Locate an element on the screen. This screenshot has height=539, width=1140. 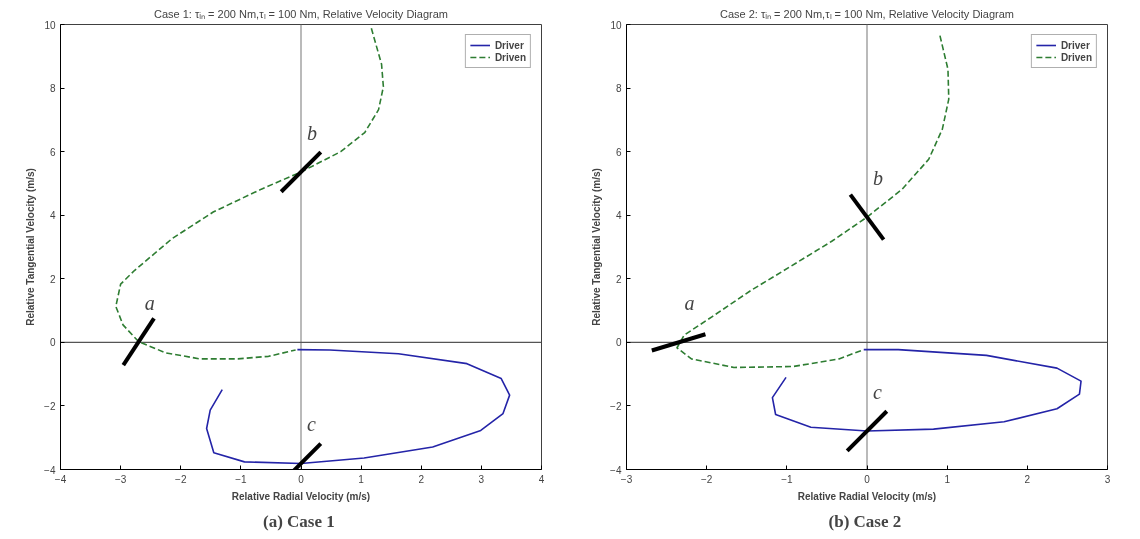
text: (b) Case 2 is located at coordinates (865, 521).